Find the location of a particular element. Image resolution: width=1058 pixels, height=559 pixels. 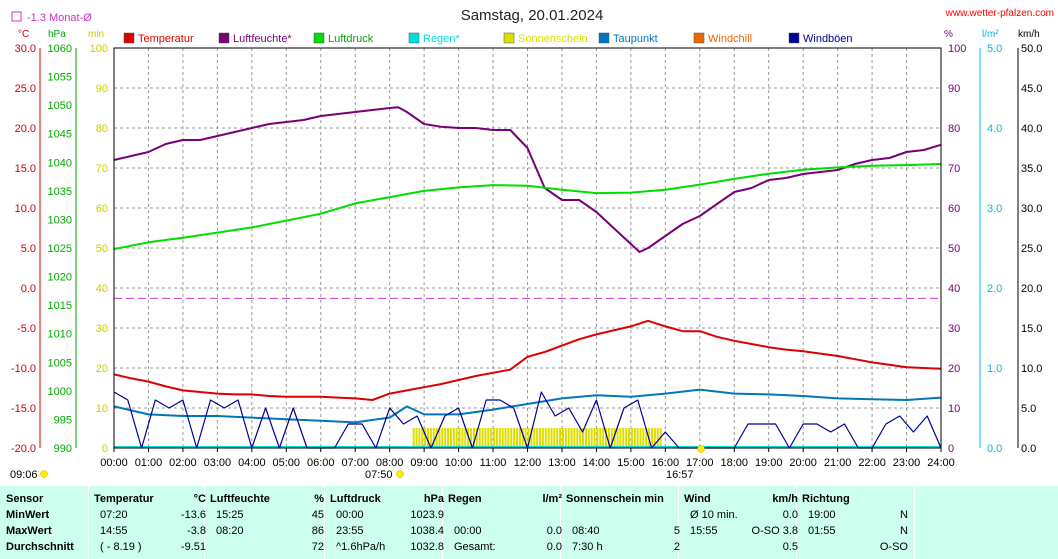

sunset-icon is located at coordinates (701, 449).